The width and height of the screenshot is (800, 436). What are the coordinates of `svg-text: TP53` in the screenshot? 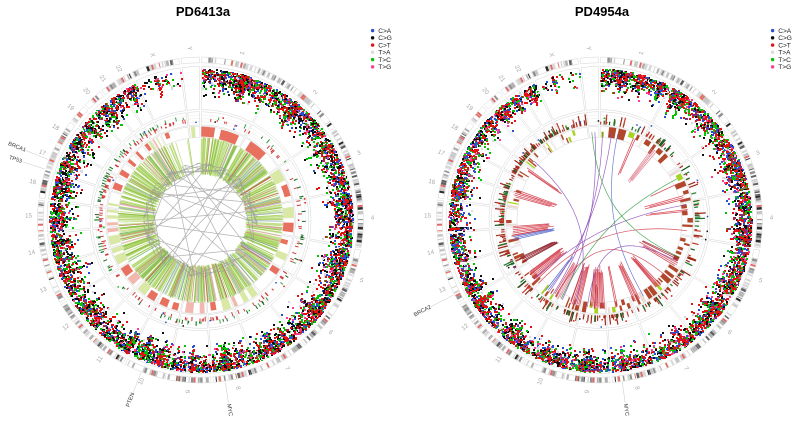 It's located at (15, 160).